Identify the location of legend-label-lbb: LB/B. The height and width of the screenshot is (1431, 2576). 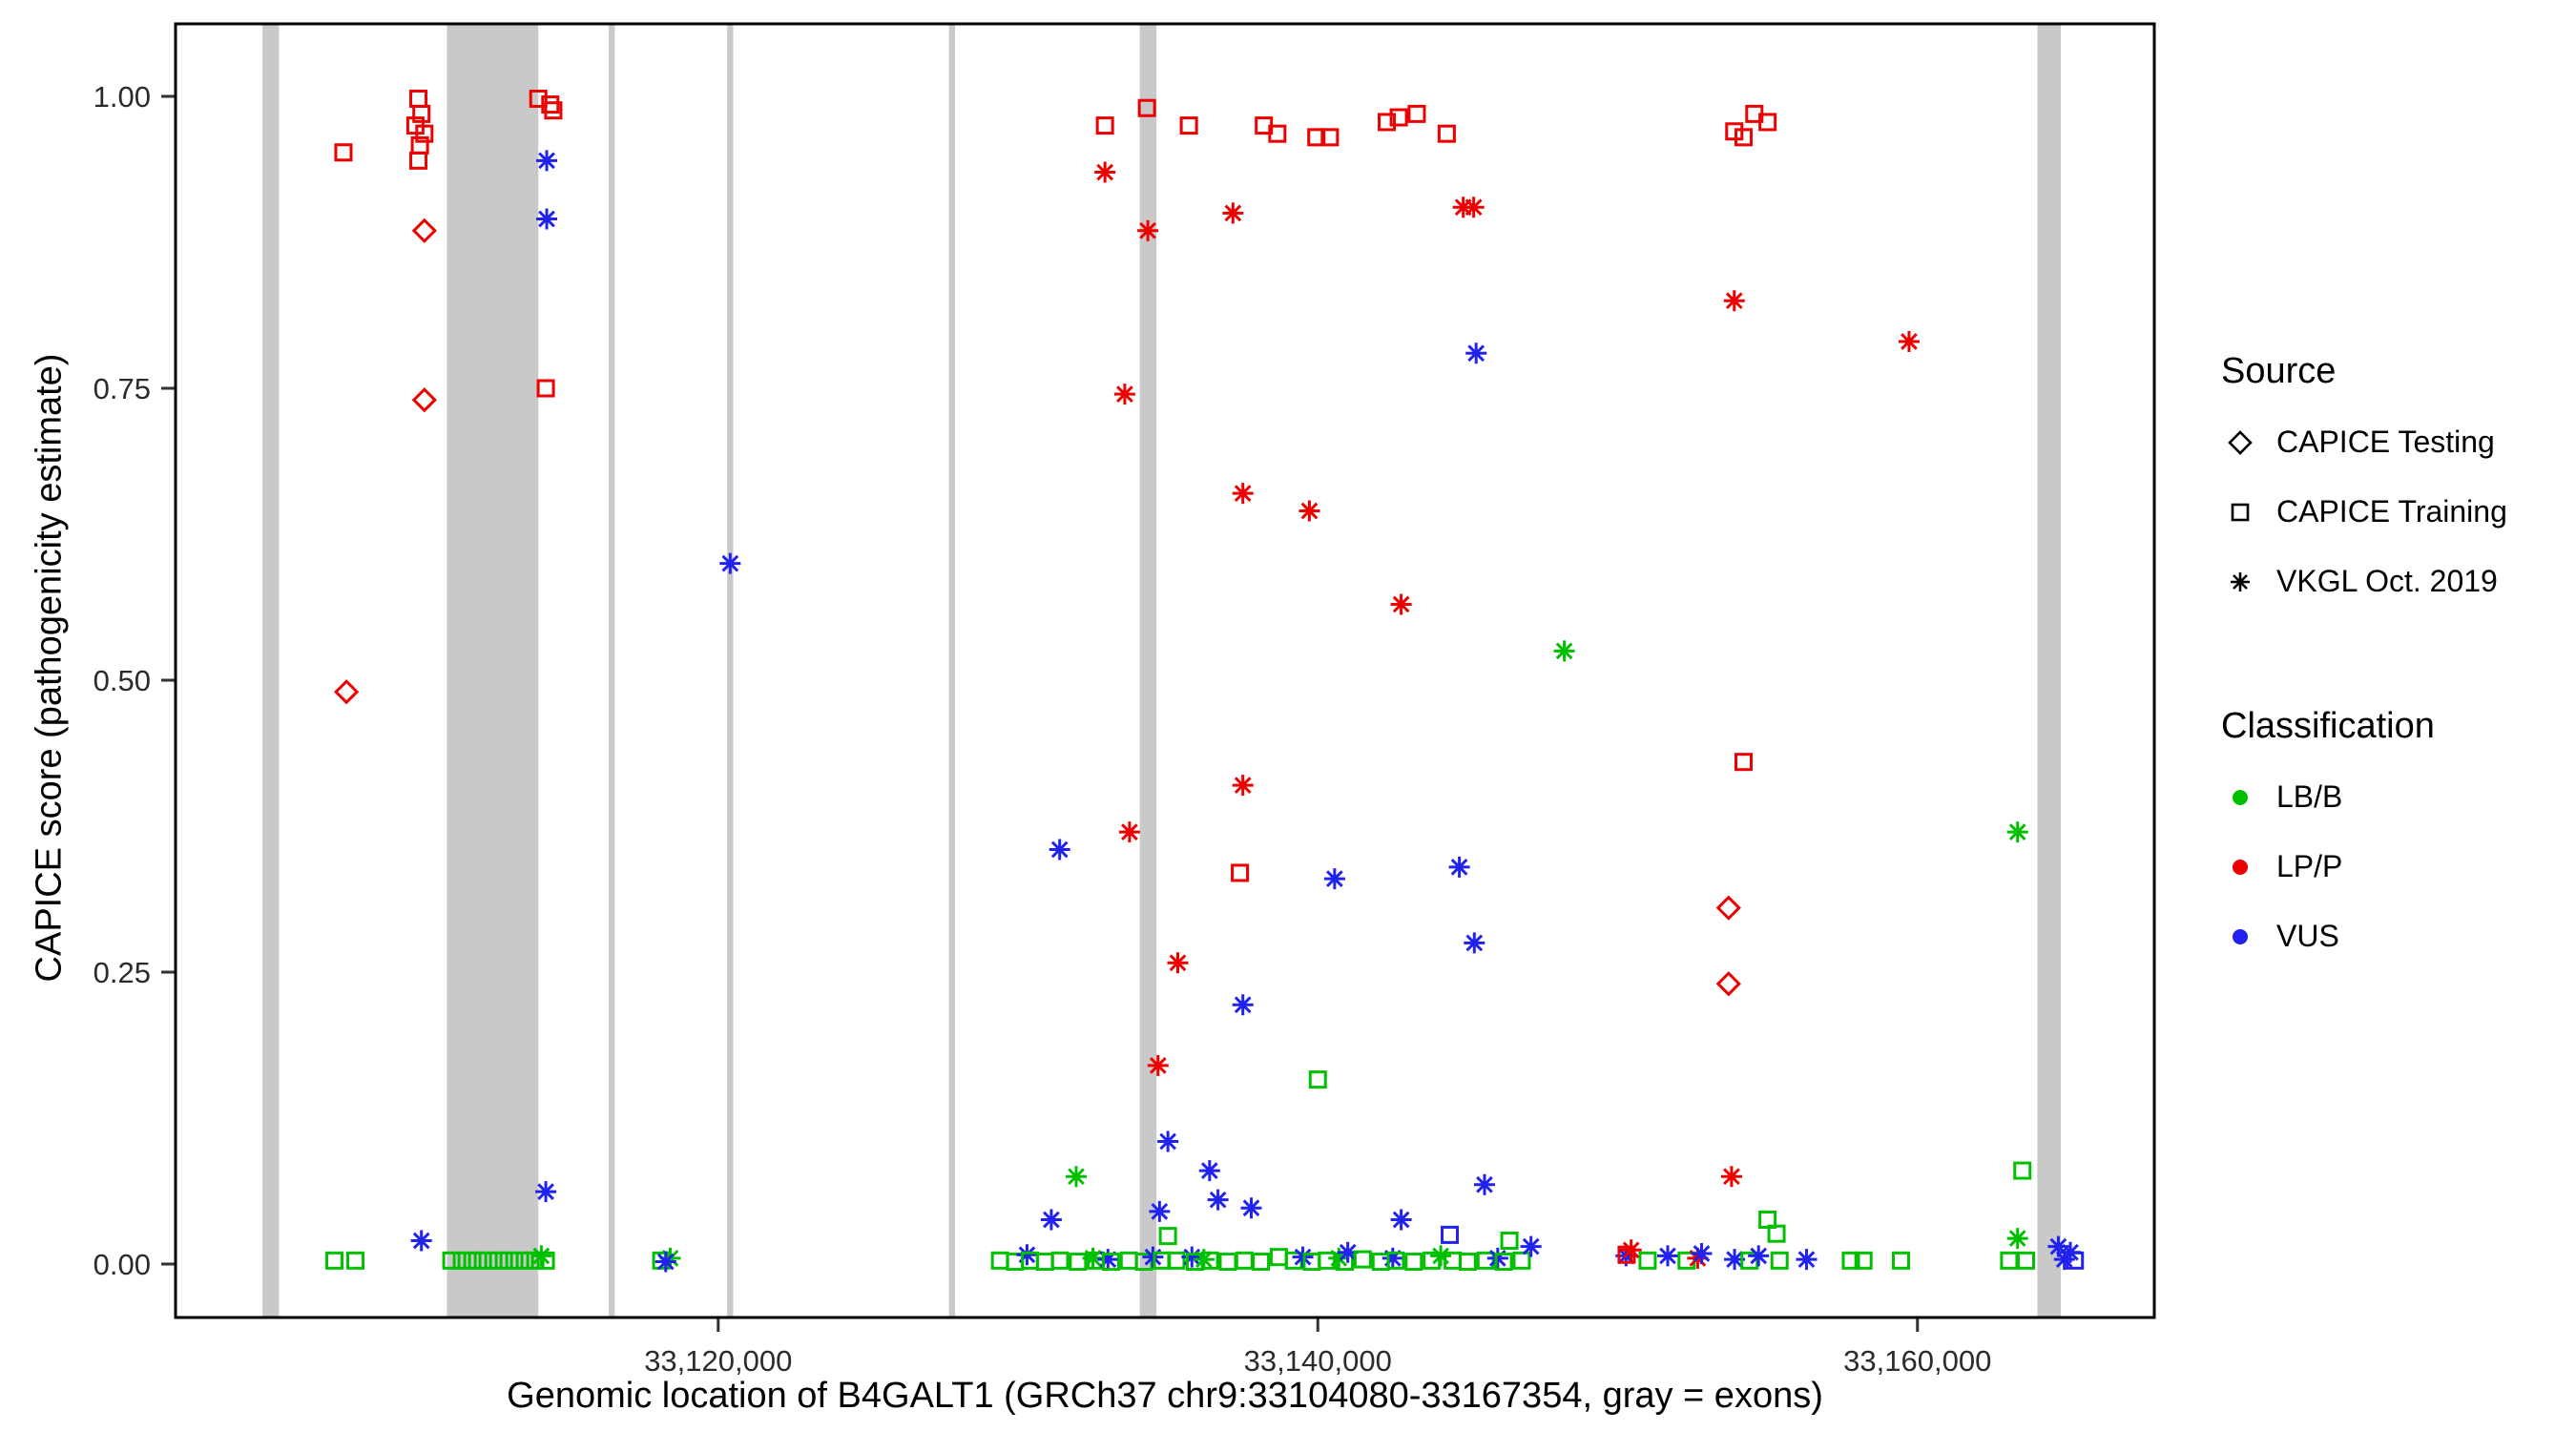
(2309, 796).